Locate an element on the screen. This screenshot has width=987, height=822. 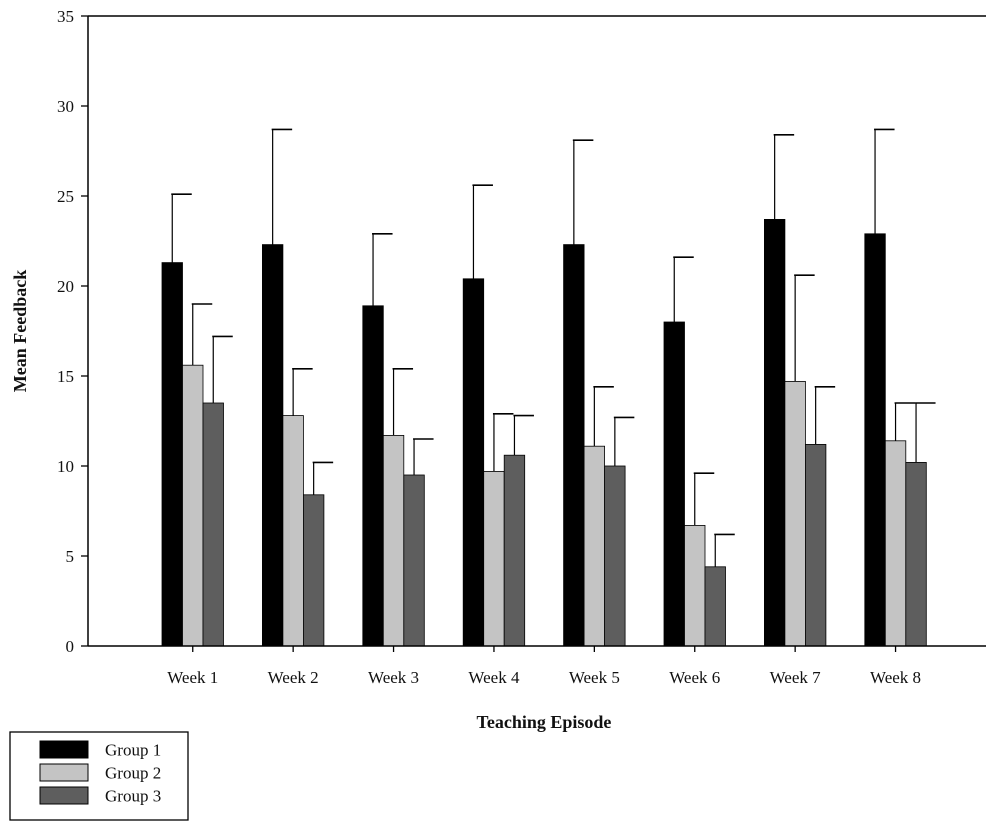
x-axis-title: Teaching Episode is located at coordinates (544, 722).